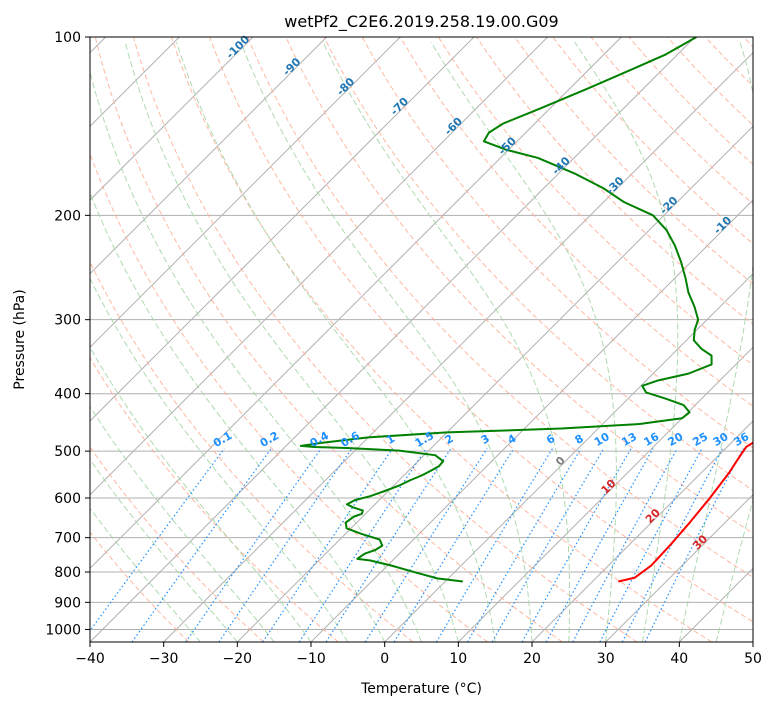  I want to click on x-tick-label: −40, so click(90, 659).